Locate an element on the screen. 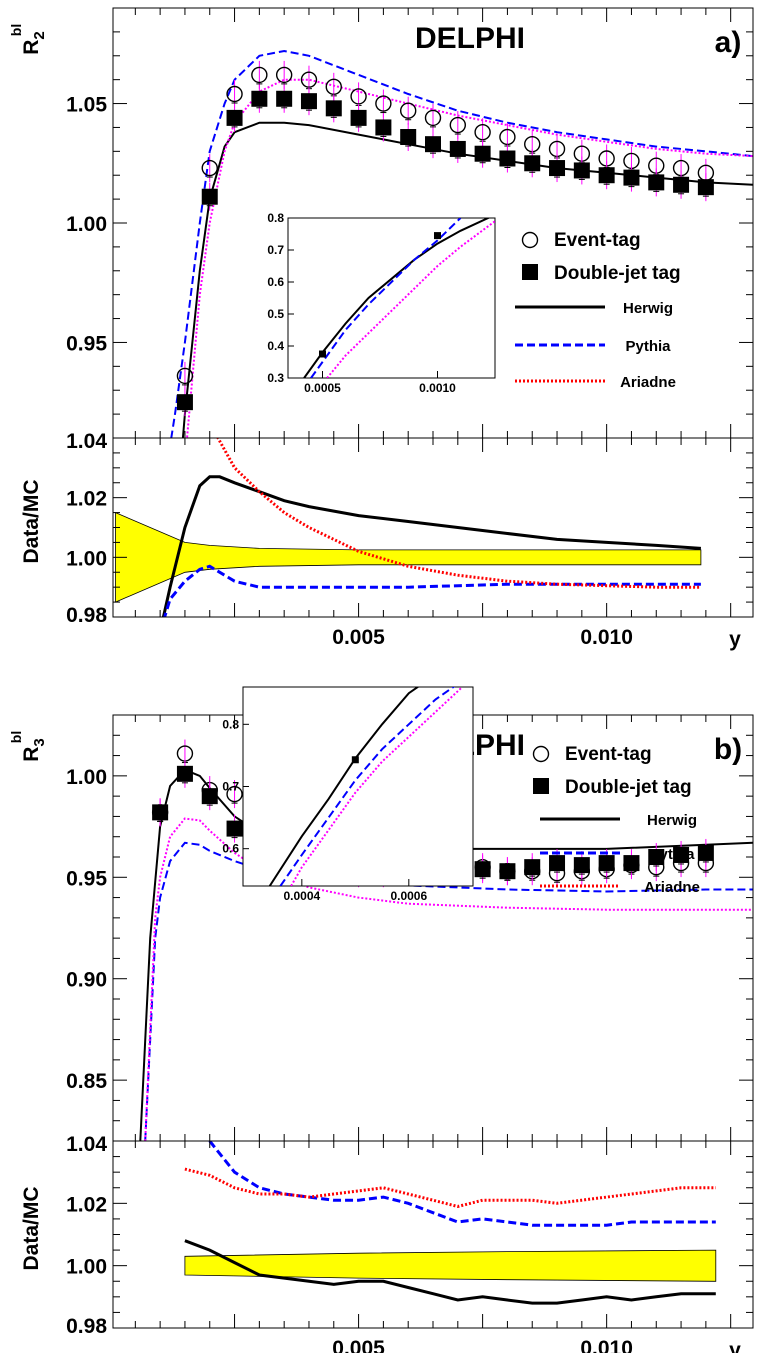 The width and height of the screenshot is (762, 1353). y-axis-title-sub: 2 is located at coordinates (39, 35).